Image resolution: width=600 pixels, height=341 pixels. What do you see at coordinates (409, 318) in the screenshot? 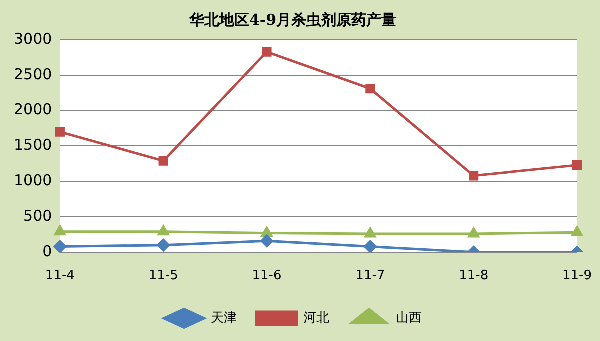
I see `legend-label: 山西` at bounding box center [409, 318].